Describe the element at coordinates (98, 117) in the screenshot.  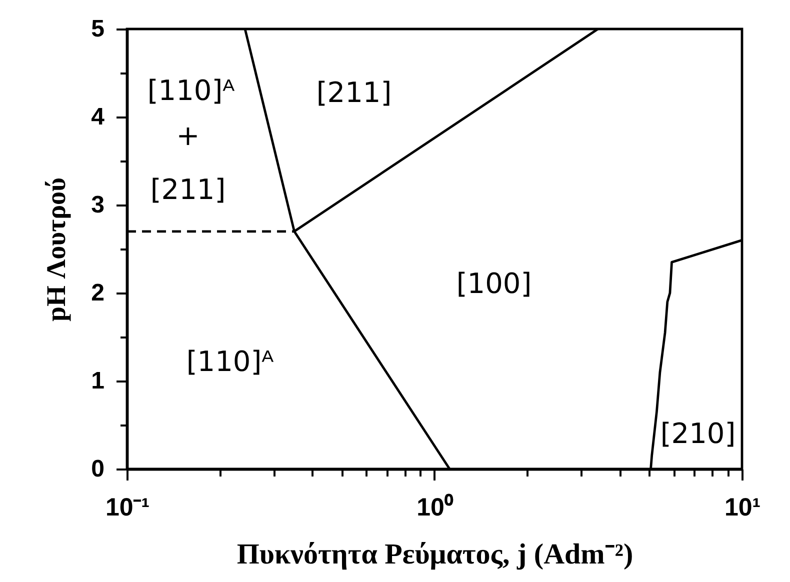
I see `y-tick-label: 4` at that location.